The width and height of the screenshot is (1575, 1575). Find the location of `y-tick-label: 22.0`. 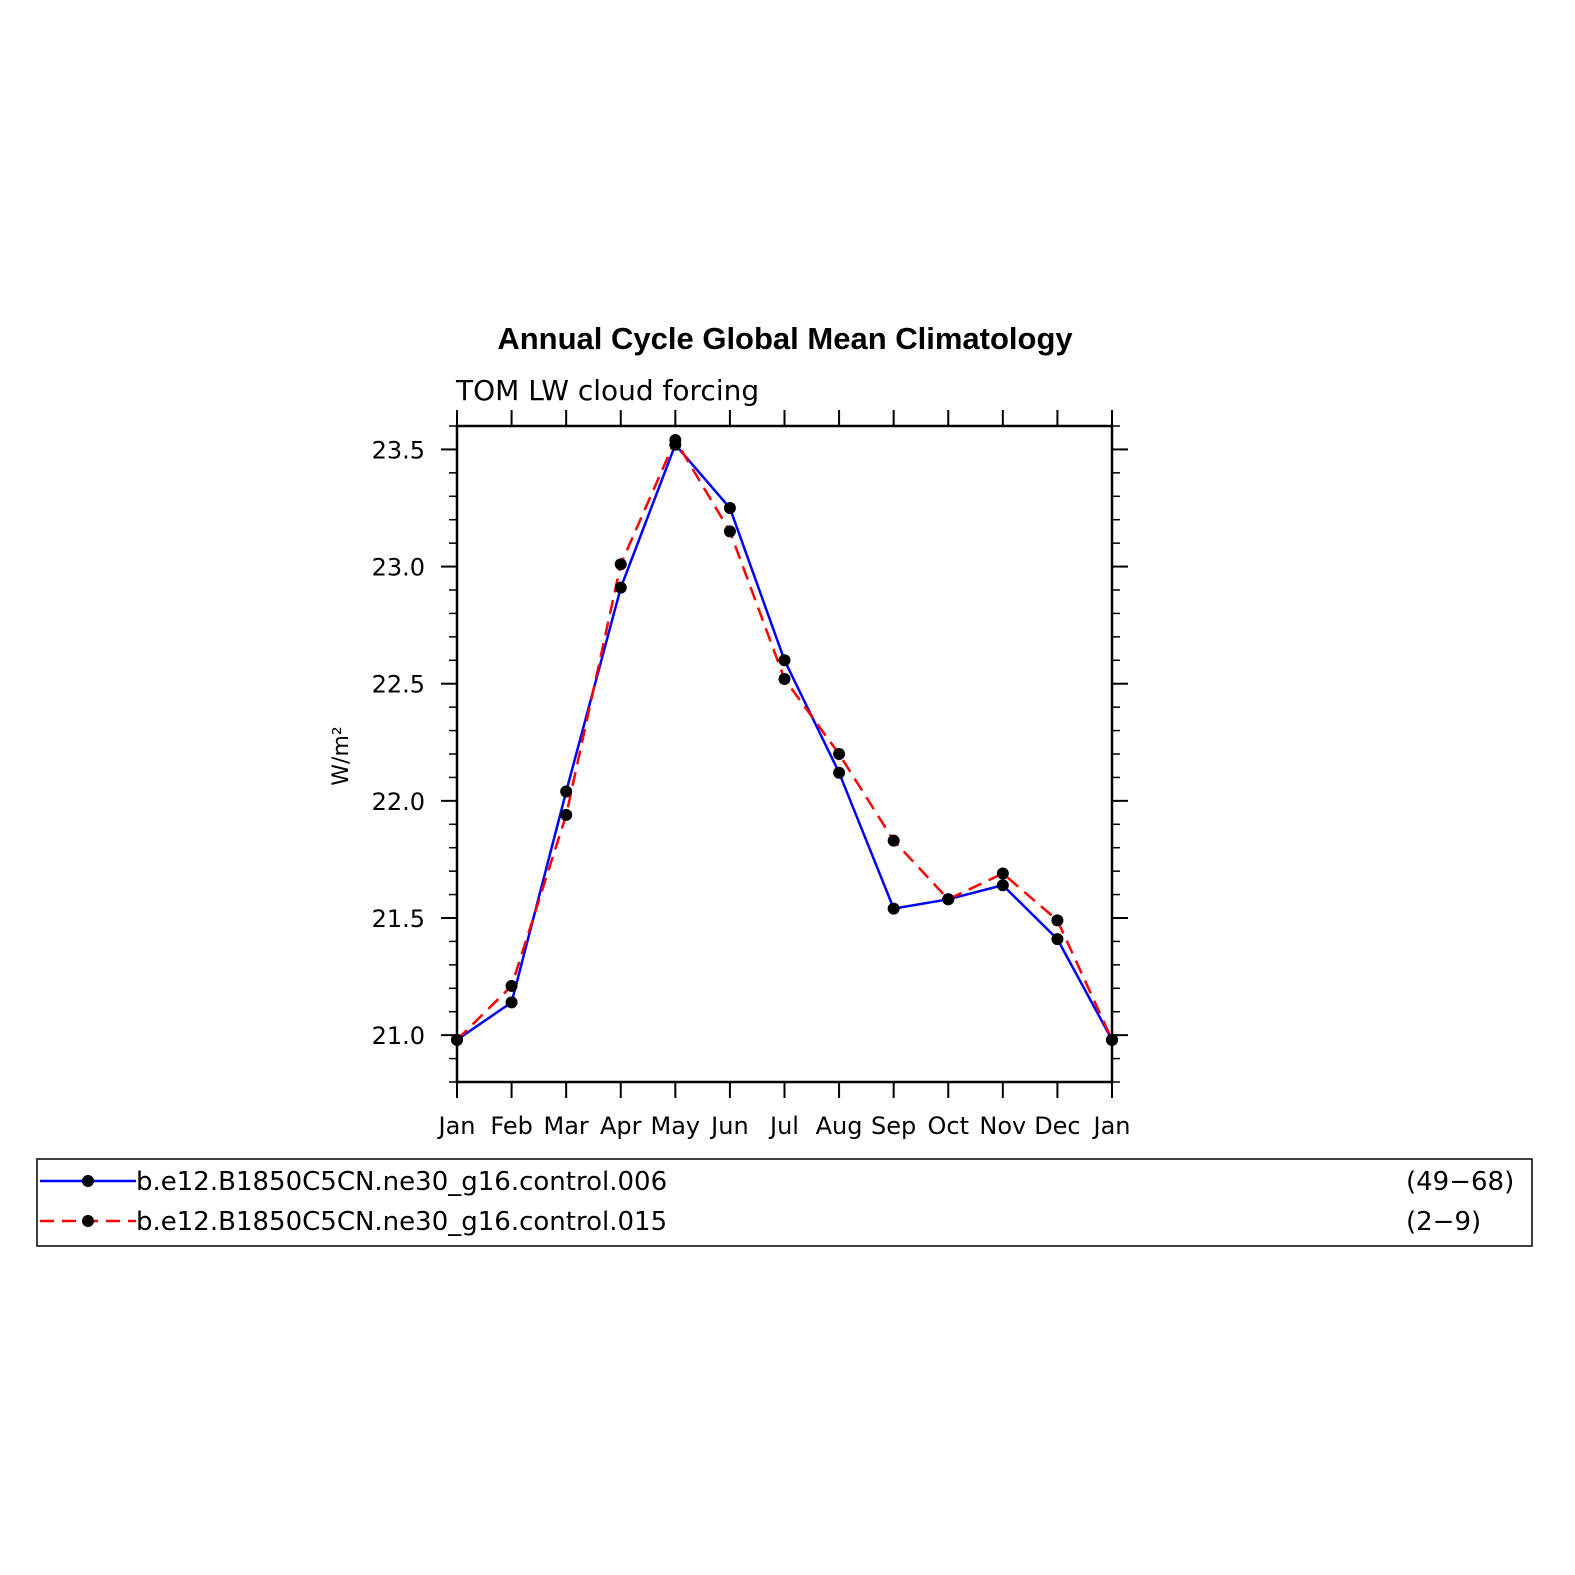

y-tick-label: 22.0 is located at coordinates (398, 802).